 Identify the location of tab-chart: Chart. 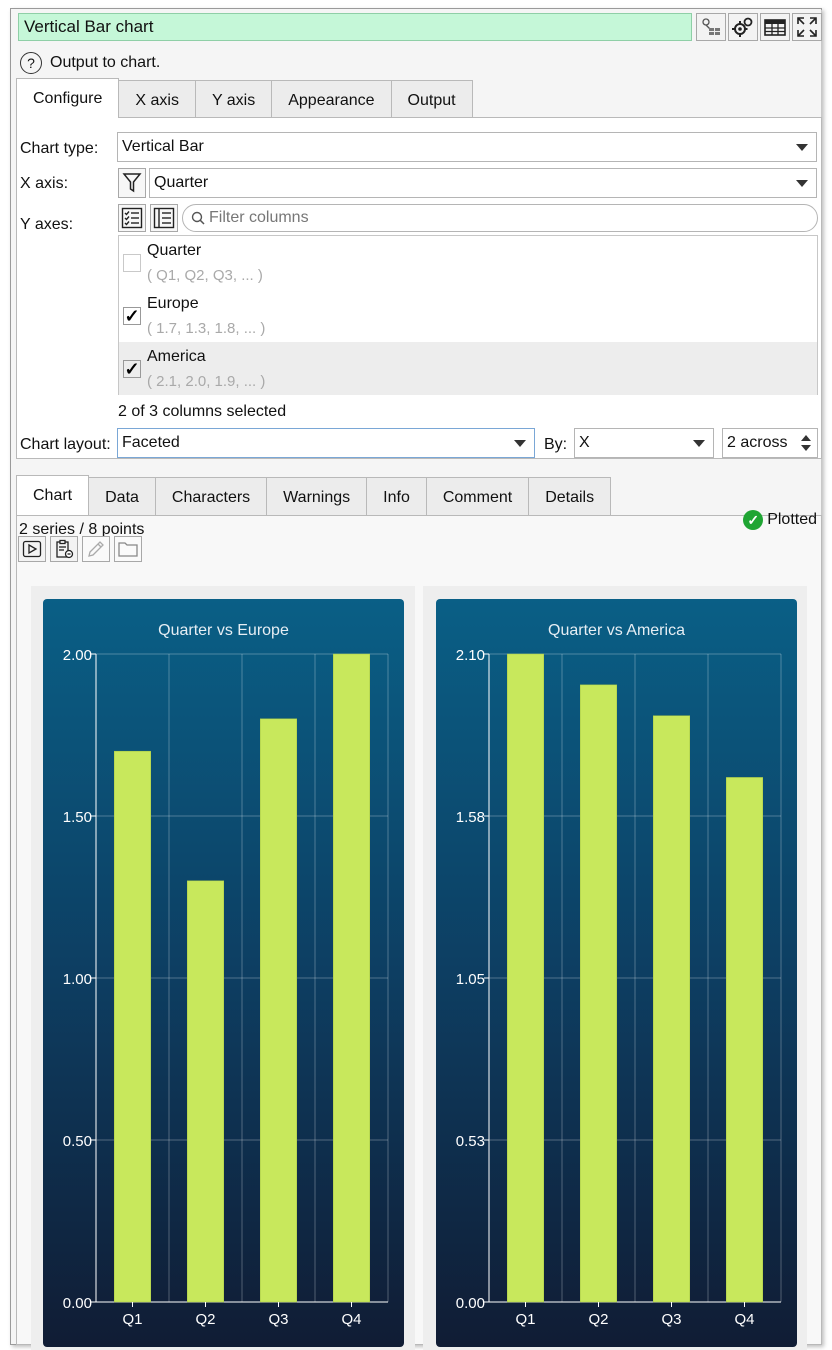
(53, 495).